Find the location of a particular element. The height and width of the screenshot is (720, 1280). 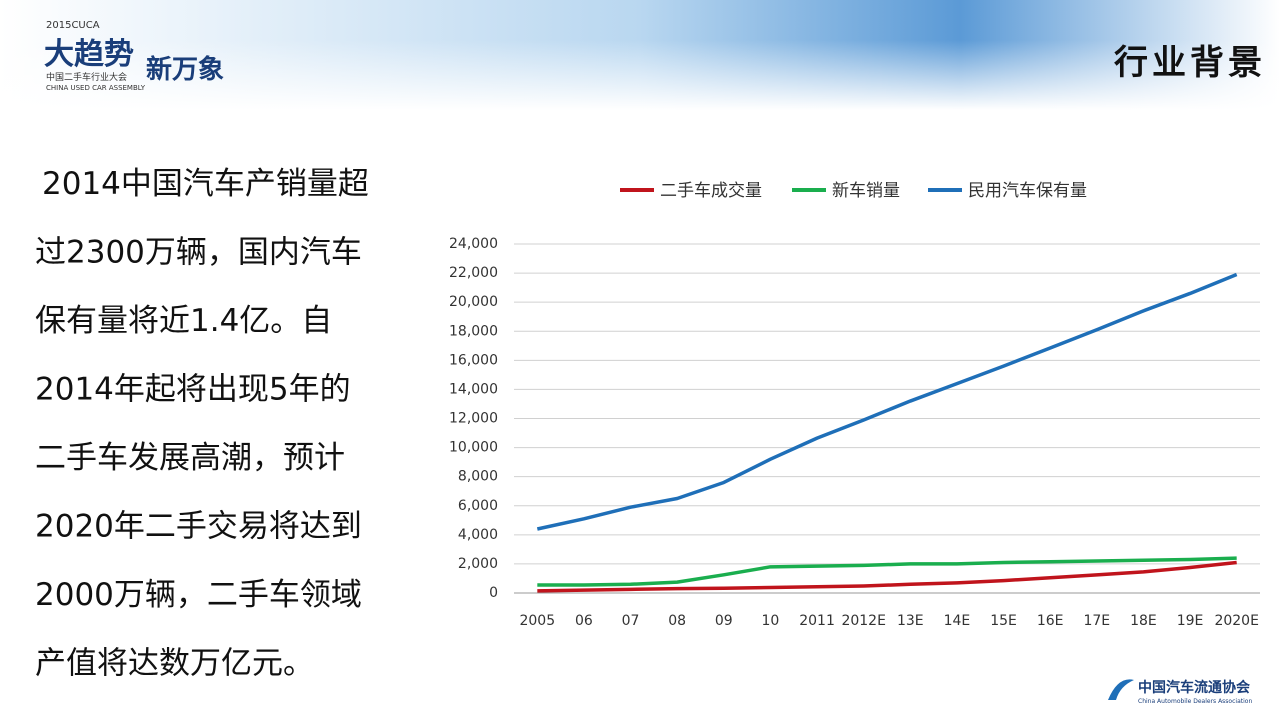

y-tick-label: 6,000 is located at coordinates (478, 506).